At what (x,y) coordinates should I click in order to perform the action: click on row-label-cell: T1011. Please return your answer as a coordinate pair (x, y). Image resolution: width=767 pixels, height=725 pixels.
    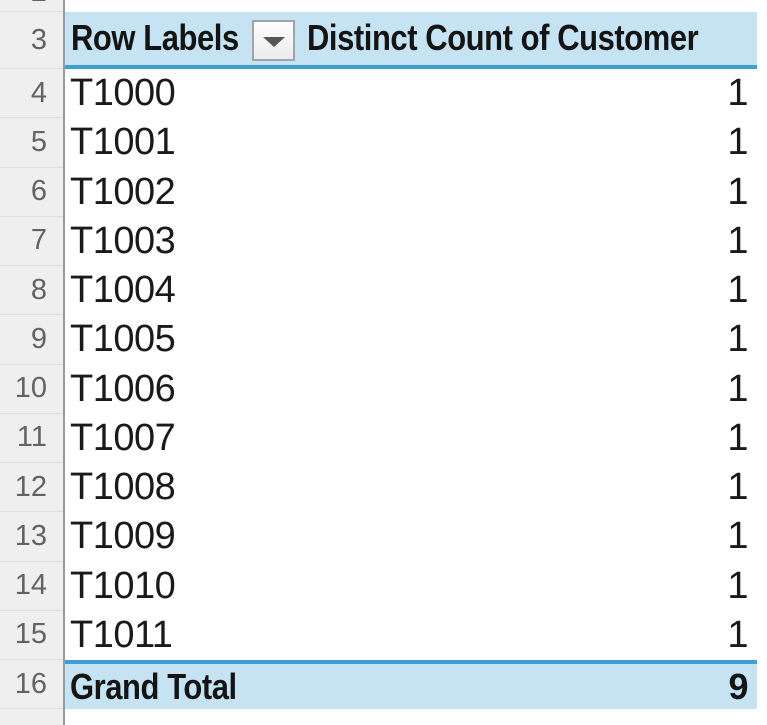
    Looking at the image, I should click on (121, 634).